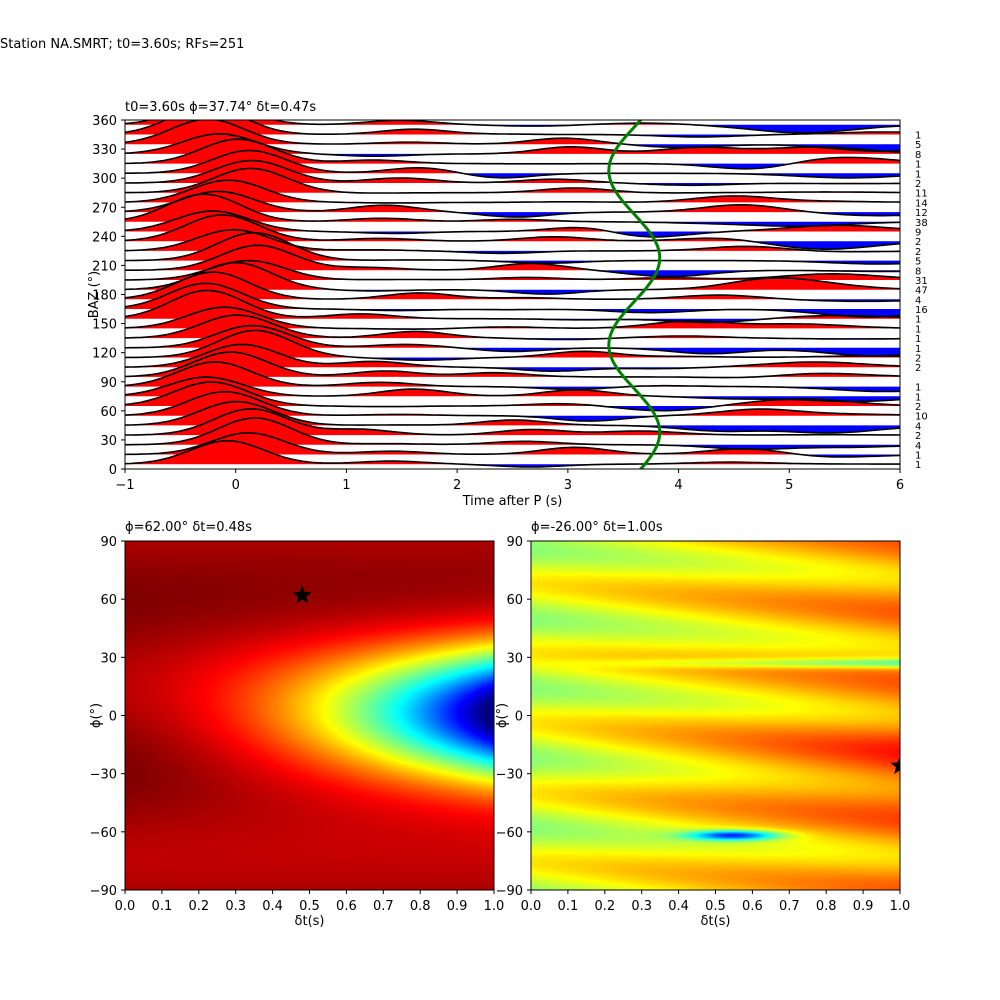 The image size is (1000, 1000). What do you see at coordinates (457, 906) in the screenshot?
I see `heatmap-left-x-tick-label: 0.9` at bounding box center [457, 906].